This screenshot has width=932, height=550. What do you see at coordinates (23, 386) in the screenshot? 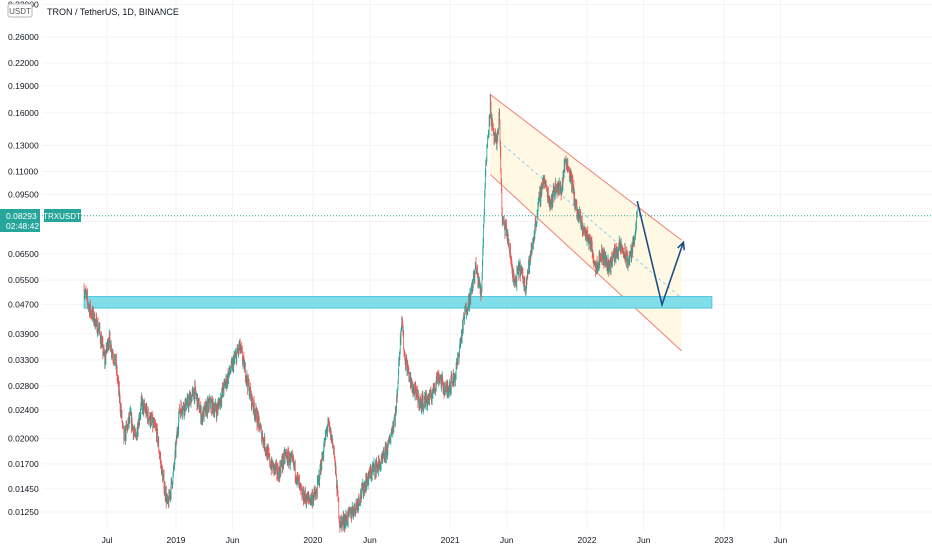
I see `y-tick-label: 0.02800` at bounding box center [23, 386].